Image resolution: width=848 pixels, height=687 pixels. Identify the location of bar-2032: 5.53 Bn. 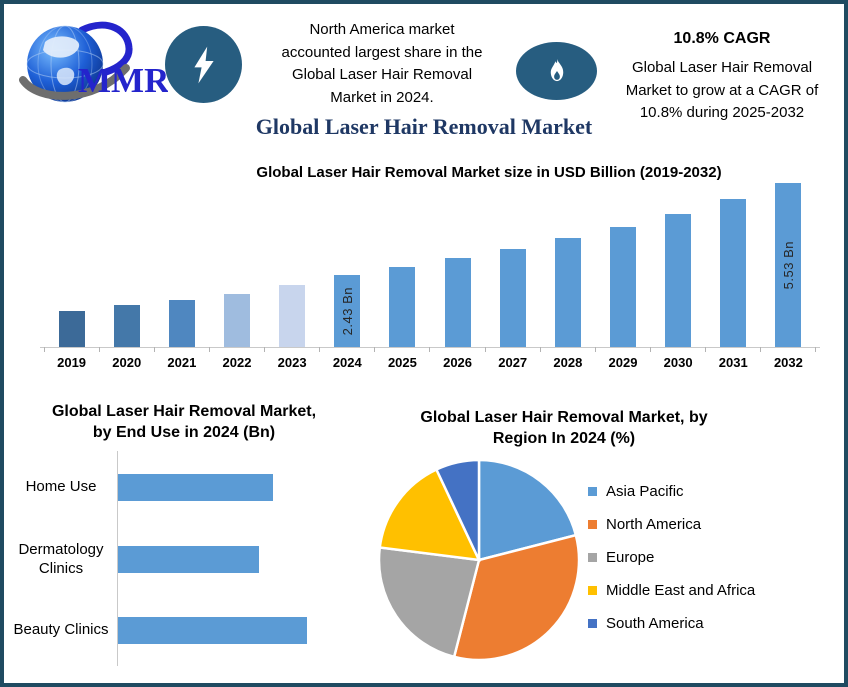
(788, 265).